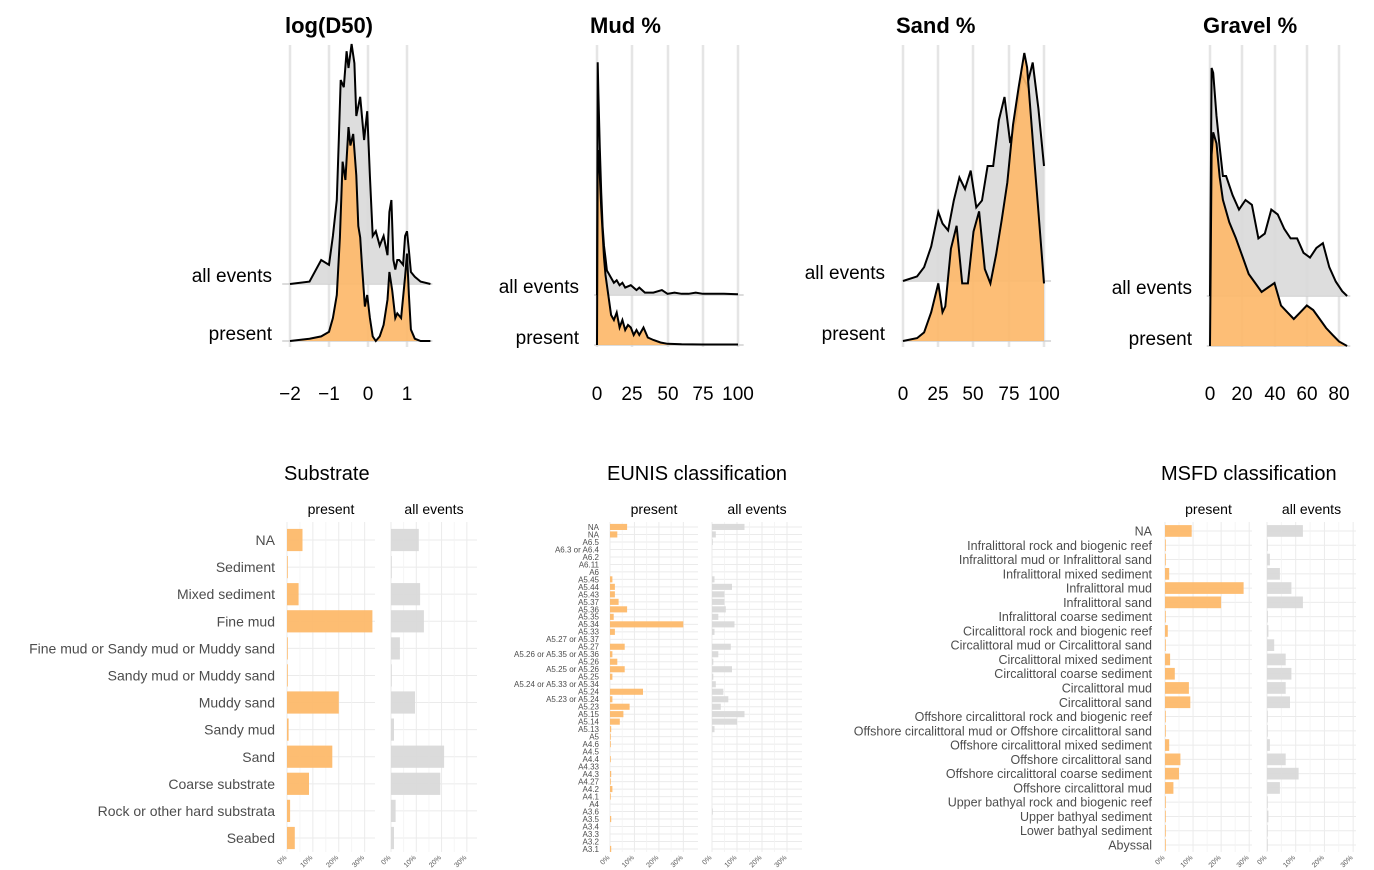  What do you see at coordinates (1208, 509) in the screenshot?
I see `bar-panel-header: present` at bounding box center [1208, 509].